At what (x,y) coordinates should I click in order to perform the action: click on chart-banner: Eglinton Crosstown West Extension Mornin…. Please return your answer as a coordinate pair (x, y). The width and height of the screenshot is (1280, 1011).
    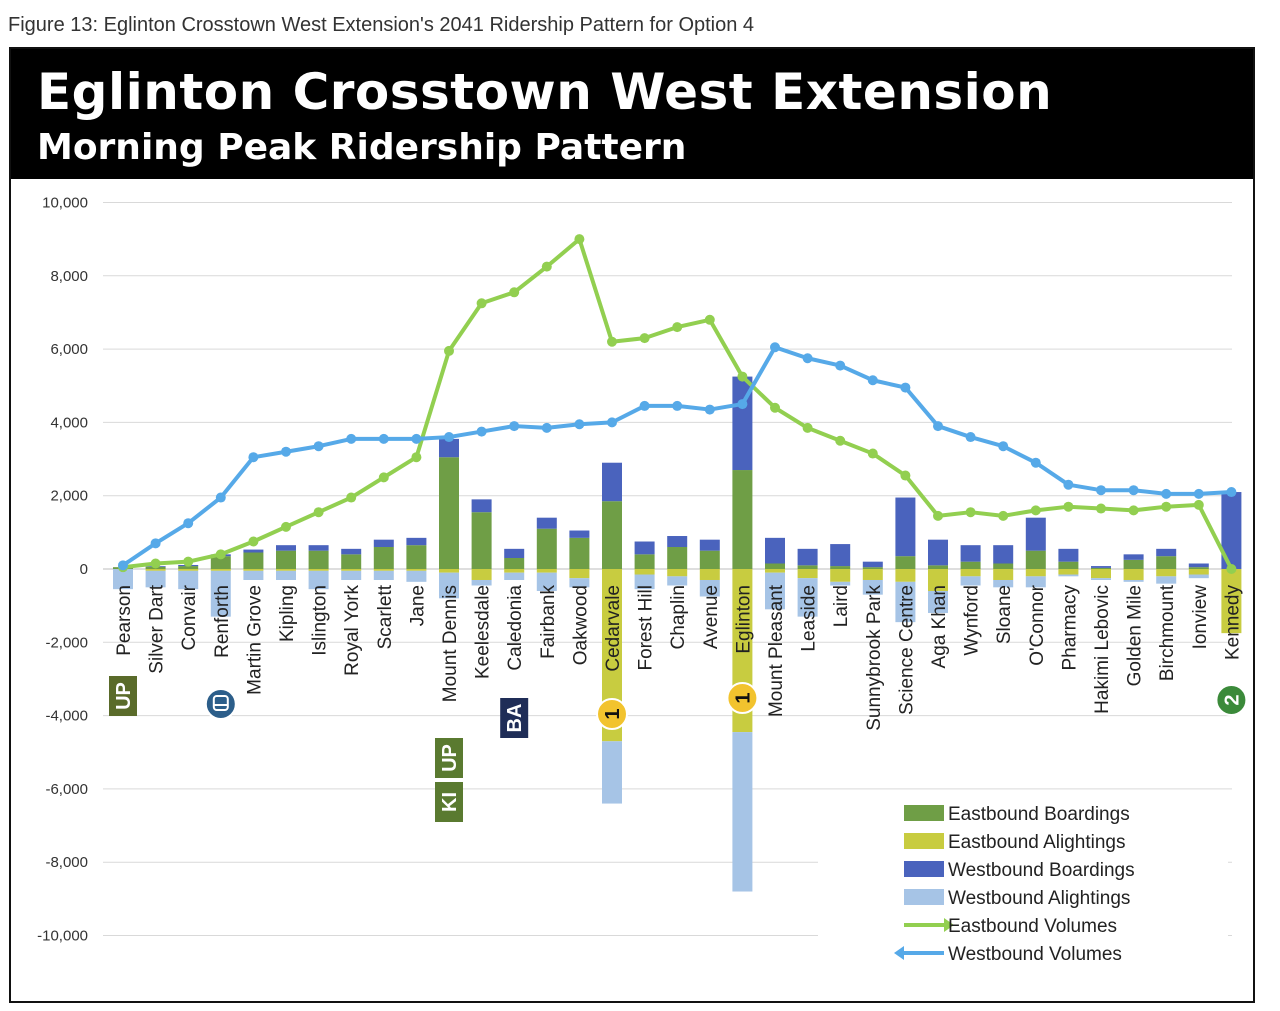
    Looking at the image, I should click on (632, 114).